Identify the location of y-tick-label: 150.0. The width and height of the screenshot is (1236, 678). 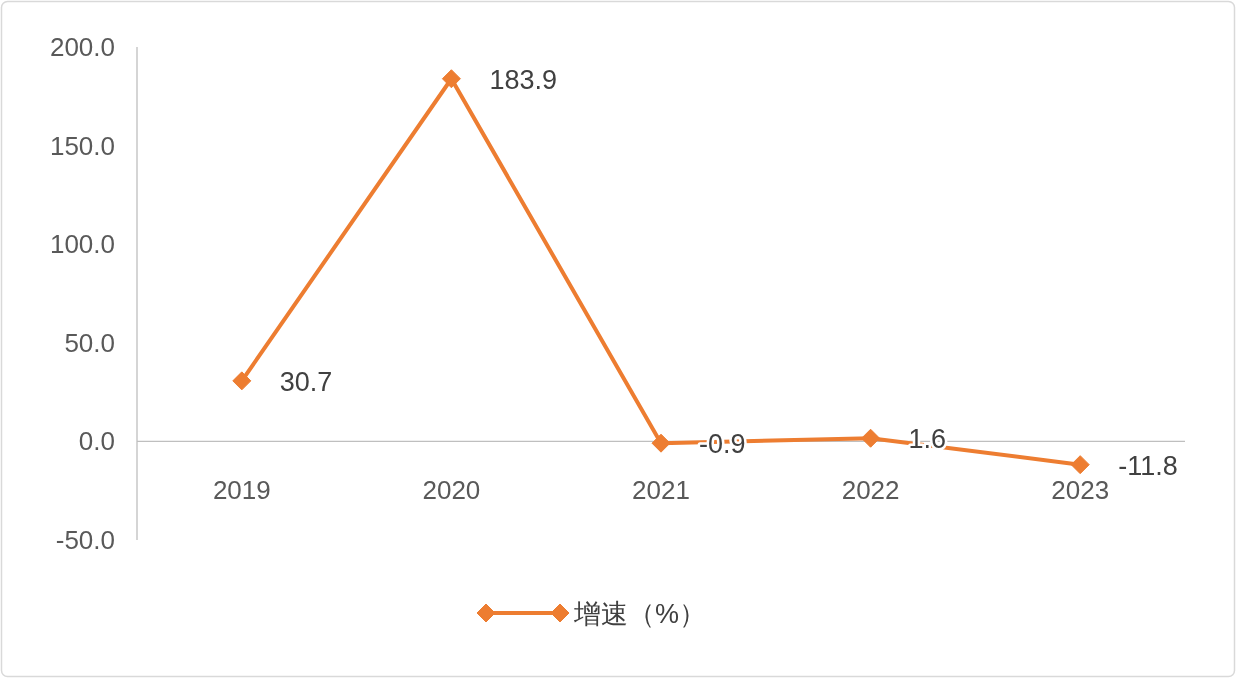
(82, 145).